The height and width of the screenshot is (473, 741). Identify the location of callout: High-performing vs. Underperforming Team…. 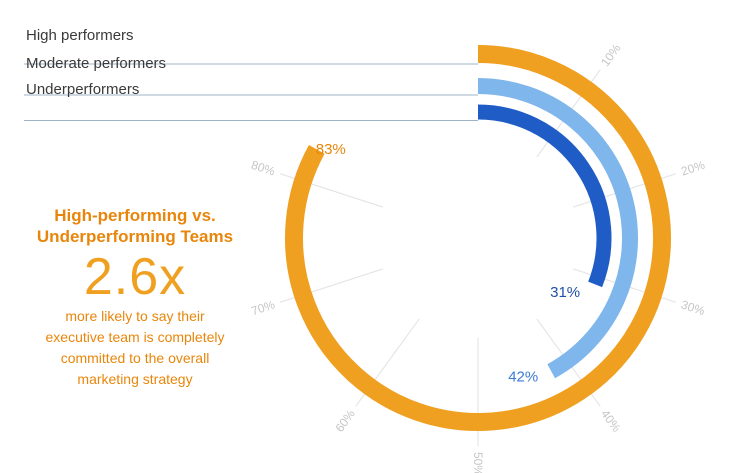
(135, 297).